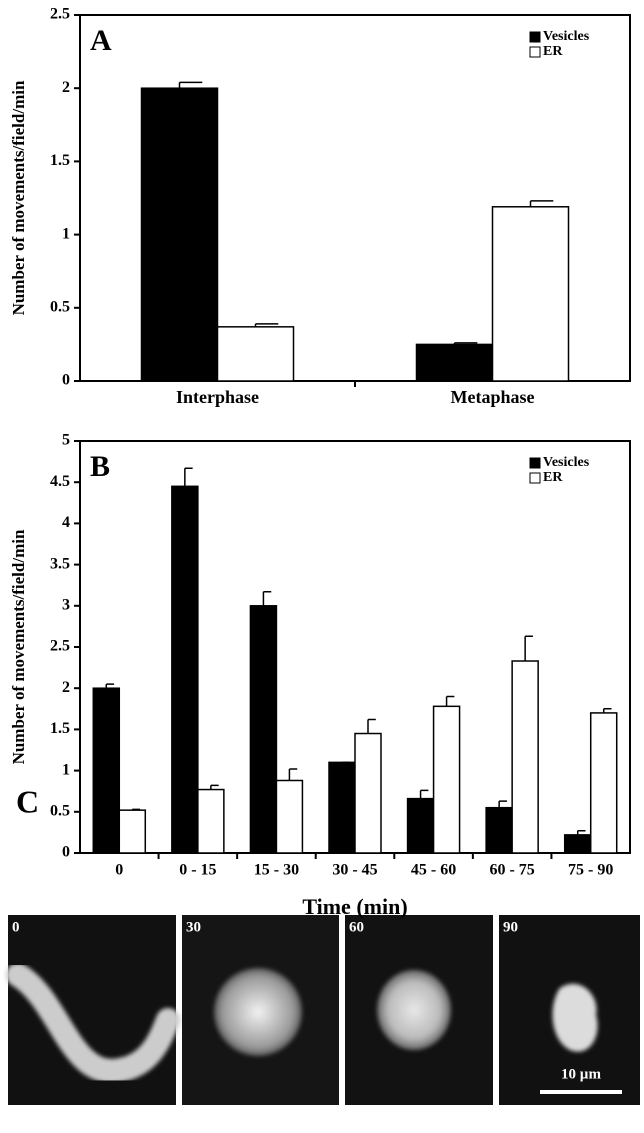 The height and width of the screenshot is (1133, 644). What do you see at coordinates (27, 801) in the screenshot?
I see `panel-label: C` at bounding box center [27, 801].